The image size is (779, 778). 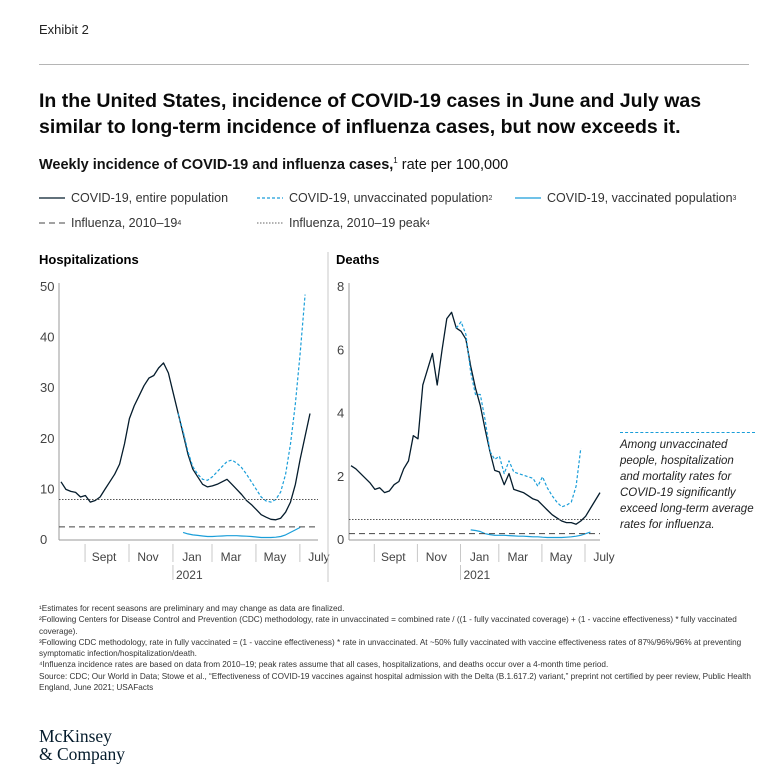 What do you see at coordinates (340, 476) in the screenshot?
I see `y-tick-label: 2` at bounding box center [340, 476].